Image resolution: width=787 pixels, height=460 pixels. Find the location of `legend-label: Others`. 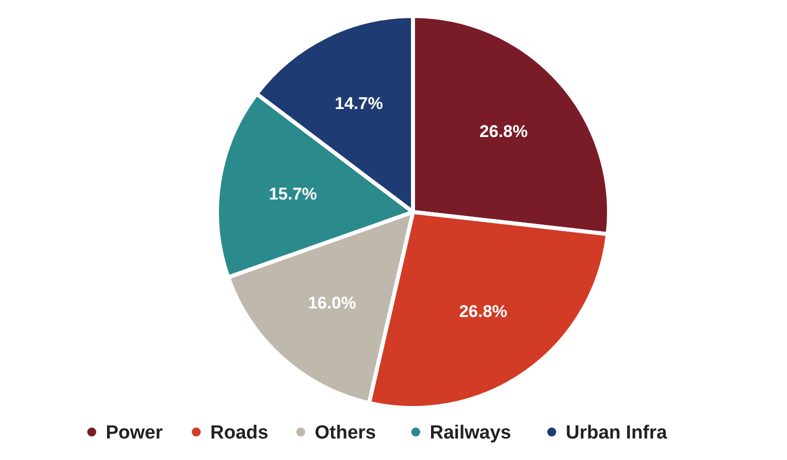

legend-label: Others is located at coordinates (345, 433).